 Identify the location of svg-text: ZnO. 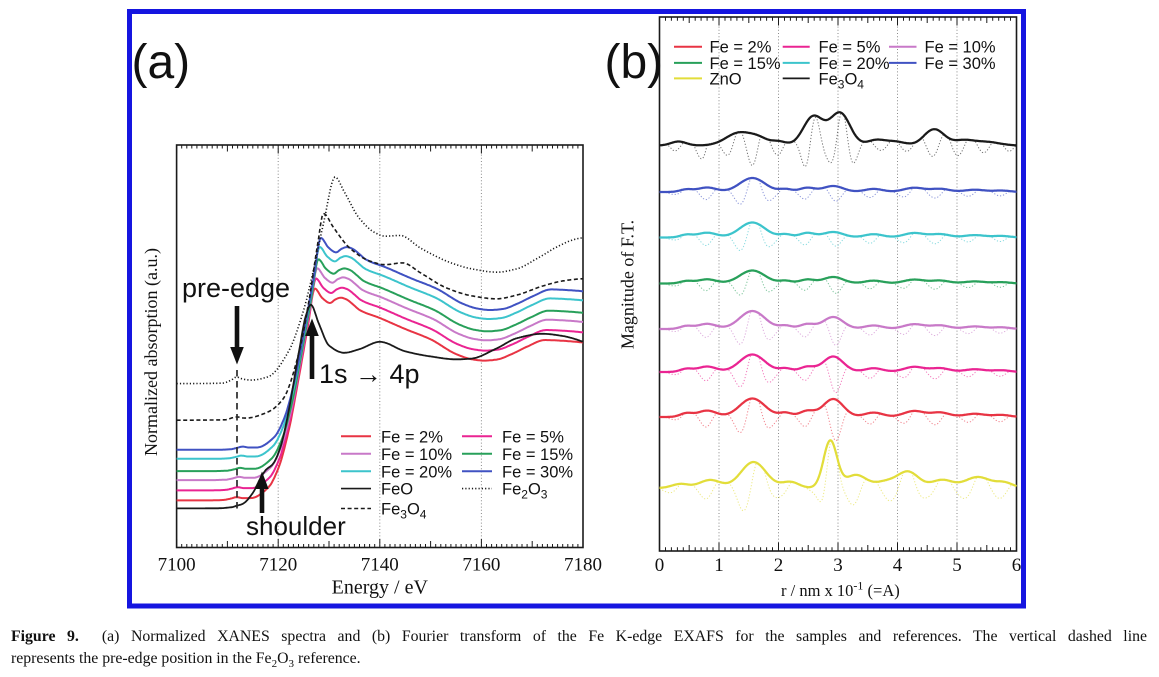
(726, 79).